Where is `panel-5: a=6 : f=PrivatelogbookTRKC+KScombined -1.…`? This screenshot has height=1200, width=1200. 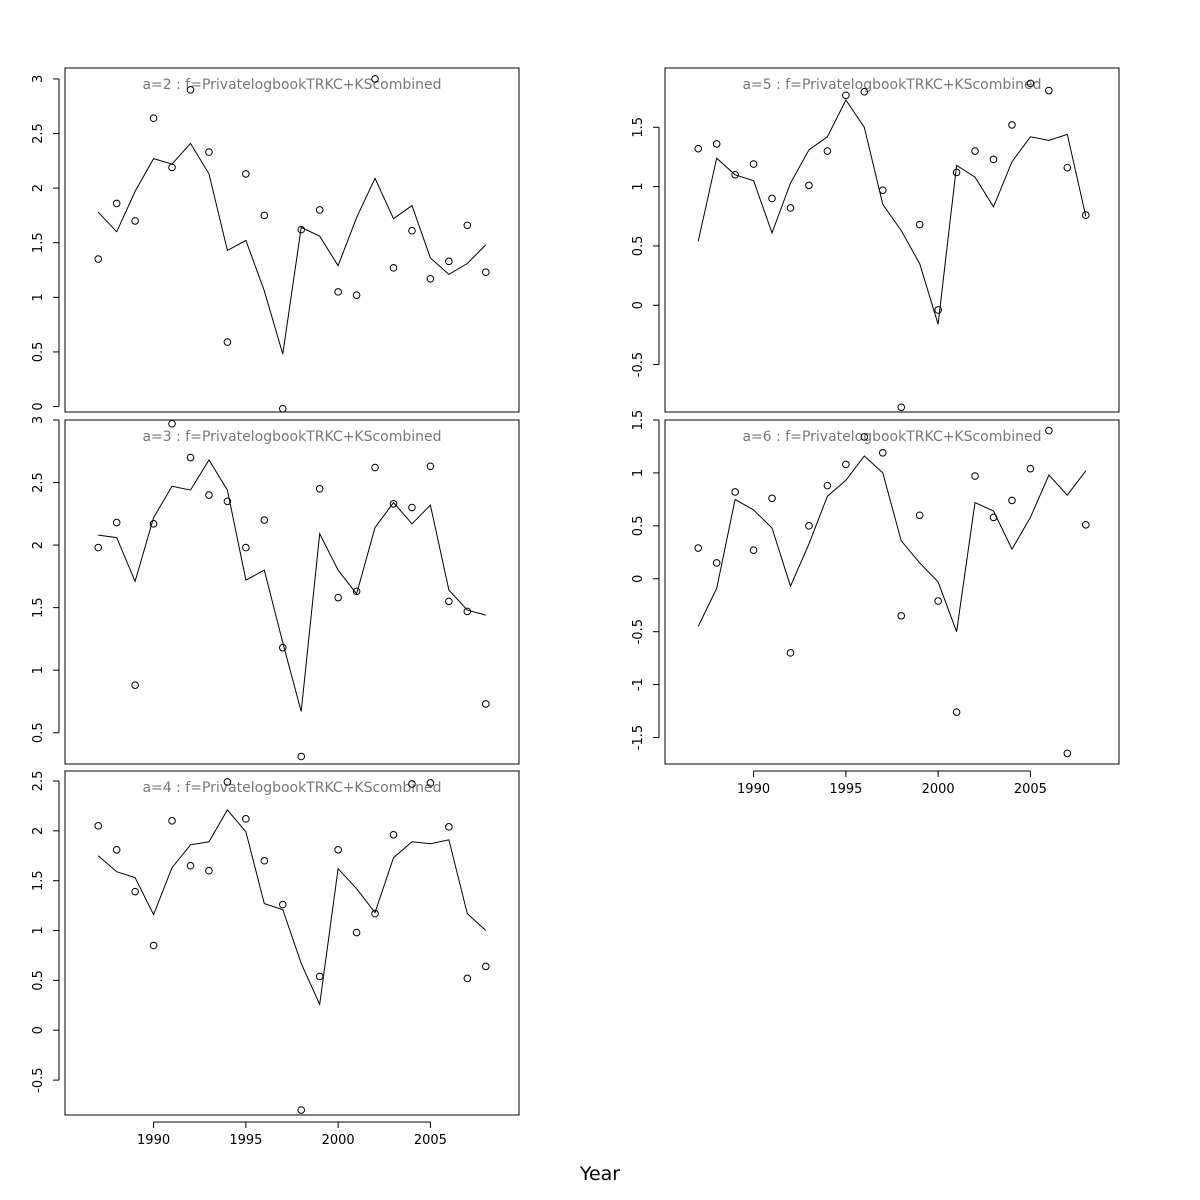 panel-5: a=6 : f=PrivatelogbookTRKC+KScombined -1.… is located at coordinates (875, 603).